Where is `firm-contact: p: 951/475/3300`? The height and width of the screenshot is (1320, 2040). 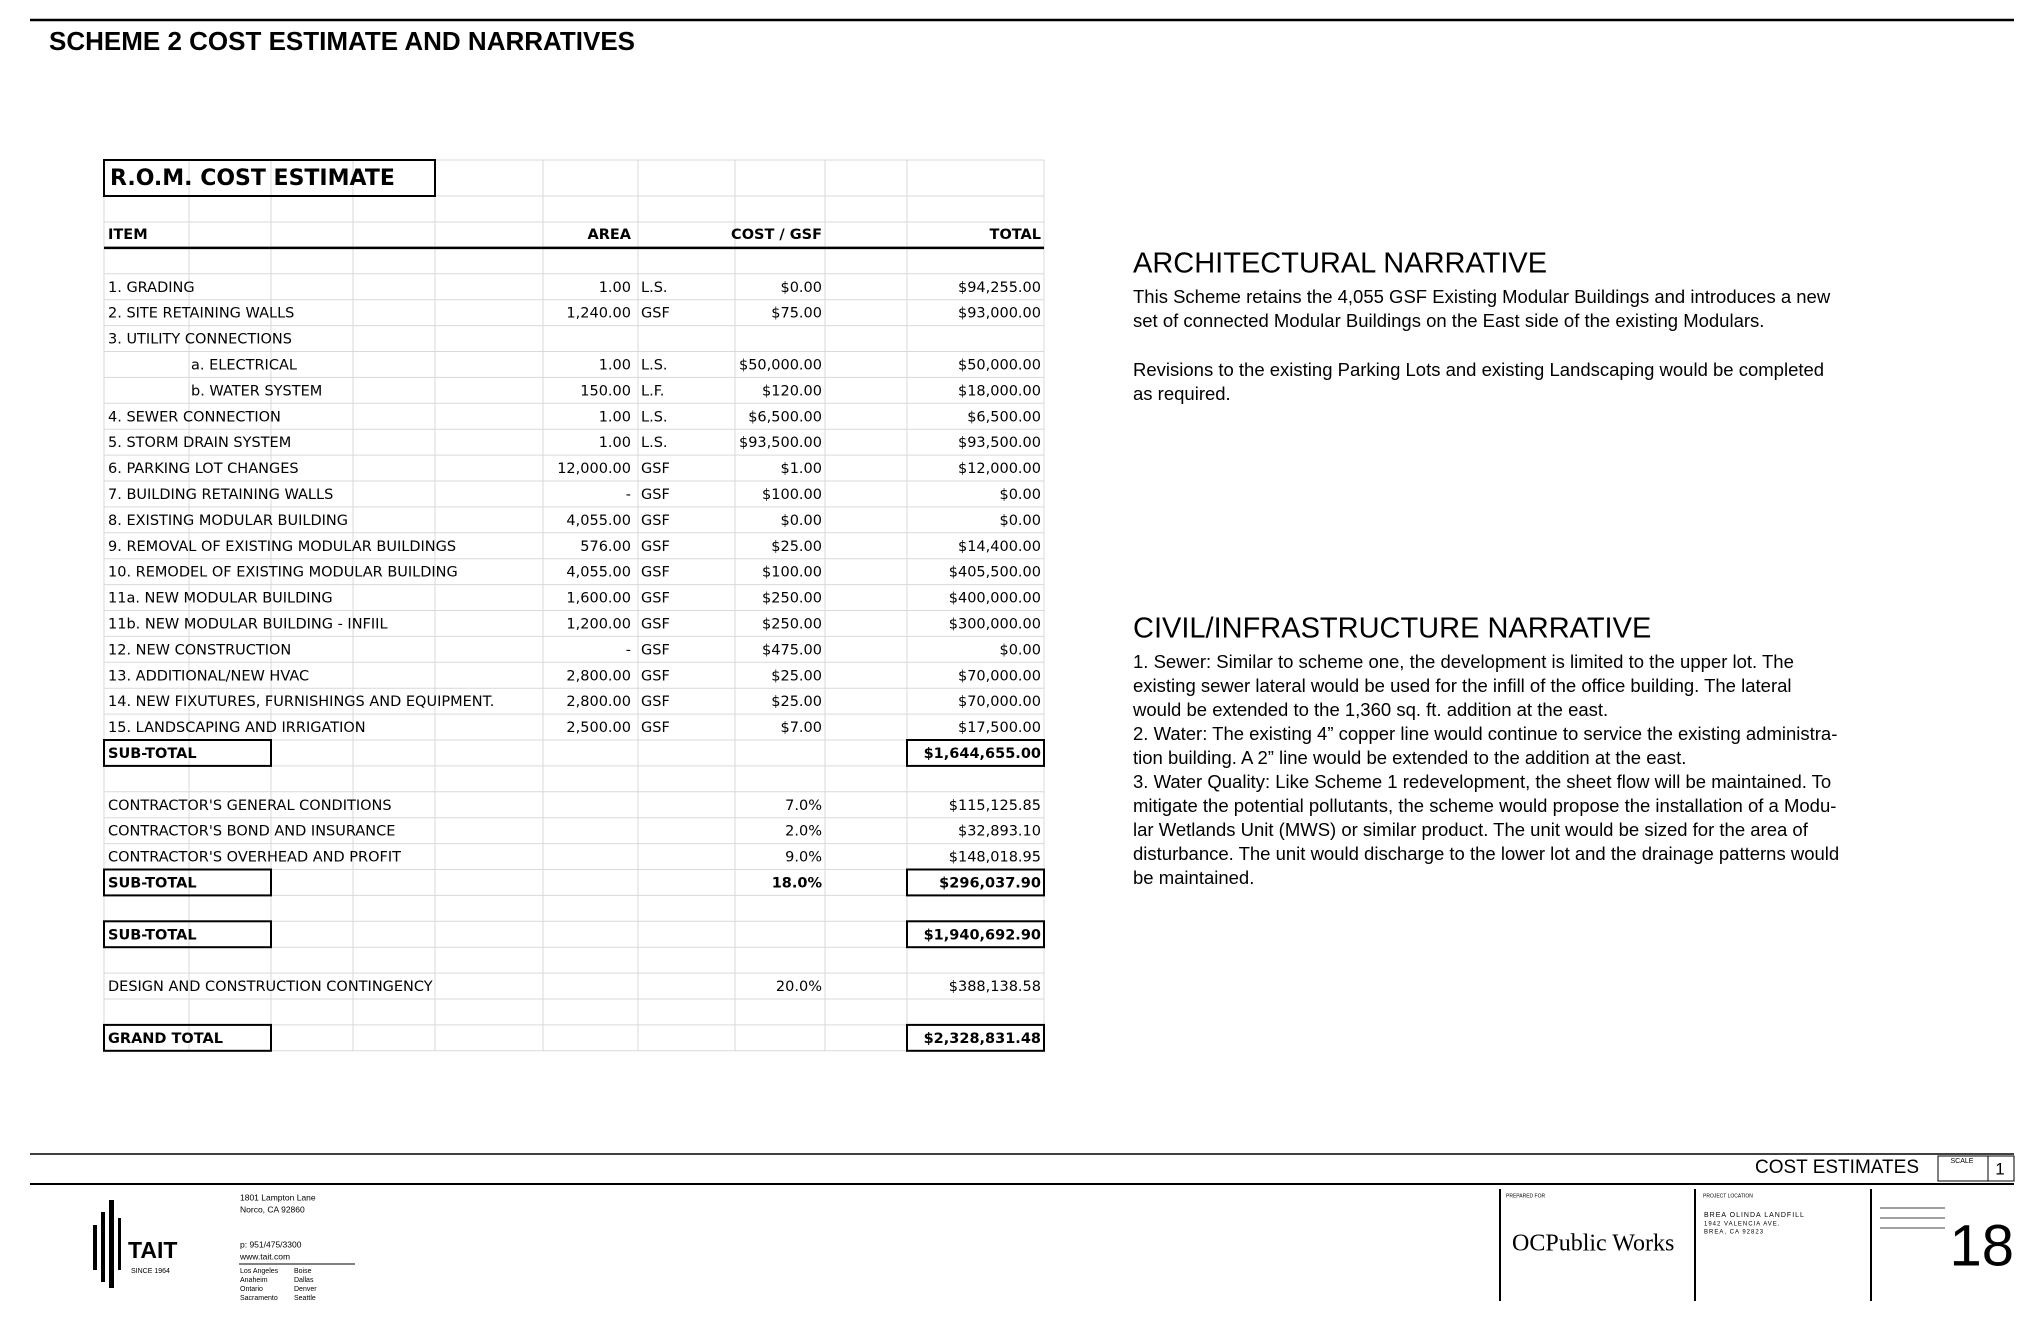 firm-contact: p: 951/475/3300 is located at coordinates (271, 1244).